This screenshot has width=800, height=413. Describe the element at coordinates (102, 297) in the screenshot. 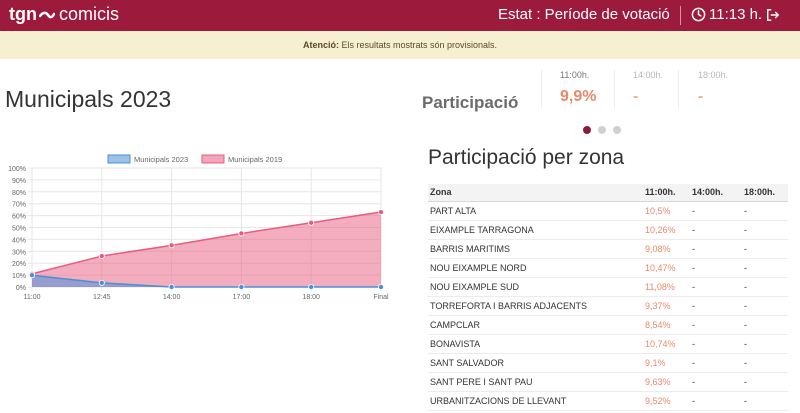

I see `x-tick-label: 12:45` at that location.